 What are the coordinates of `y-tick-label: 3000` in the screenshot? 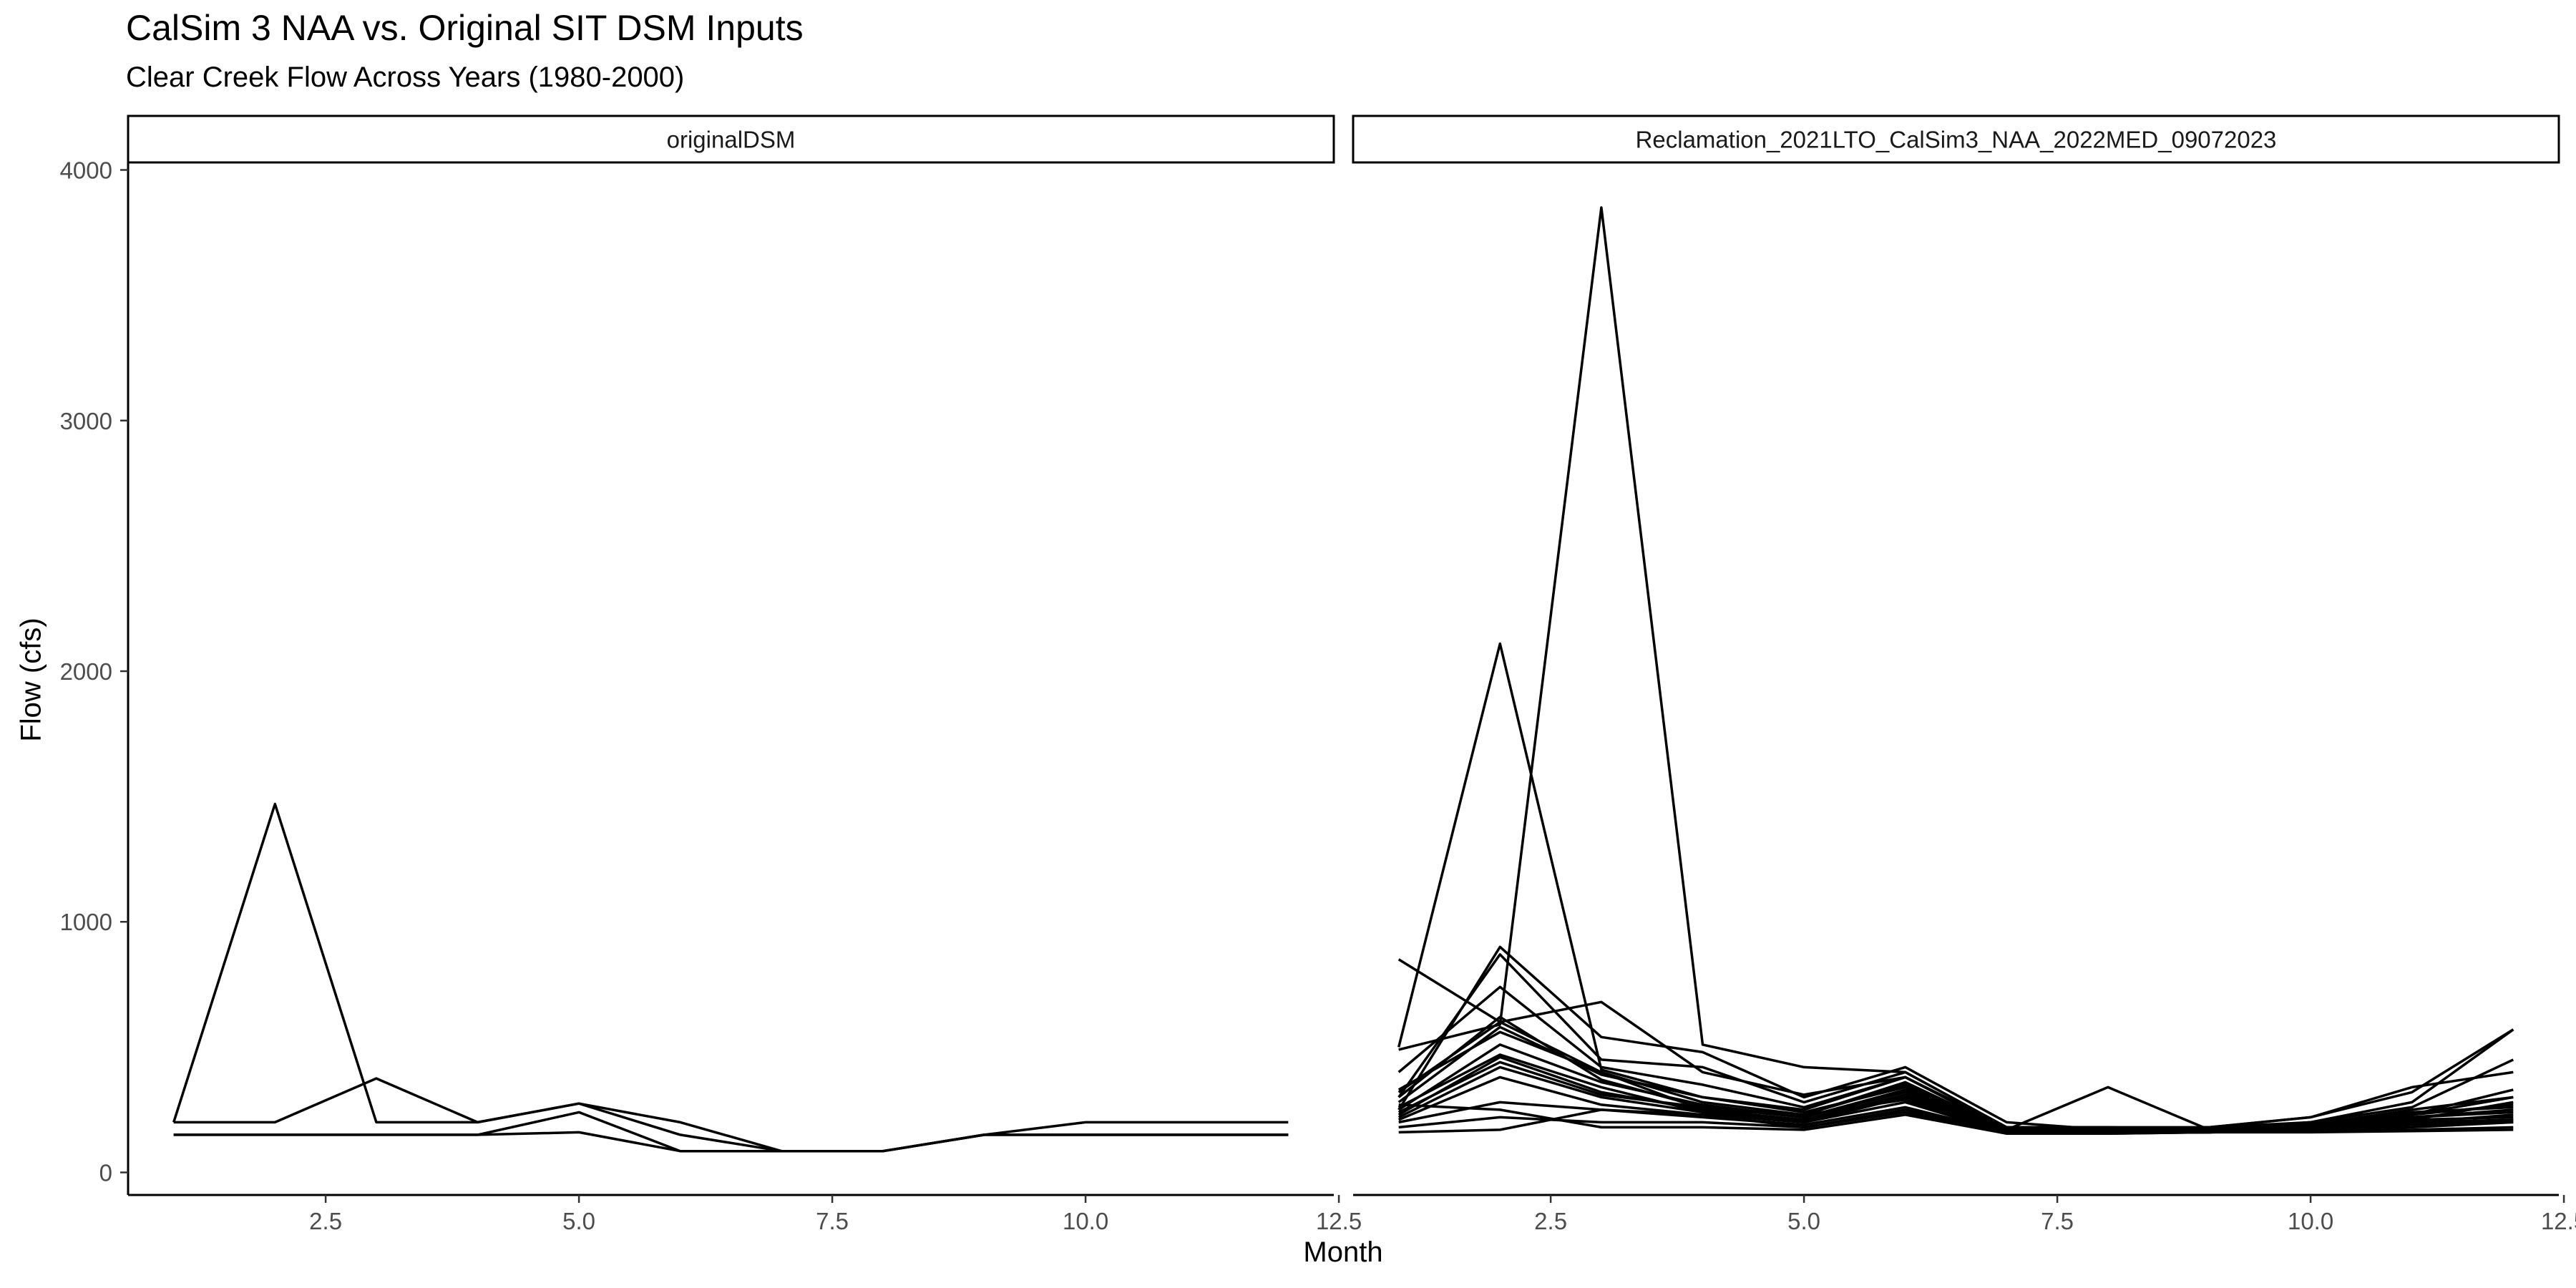 It's located at (86, 421).